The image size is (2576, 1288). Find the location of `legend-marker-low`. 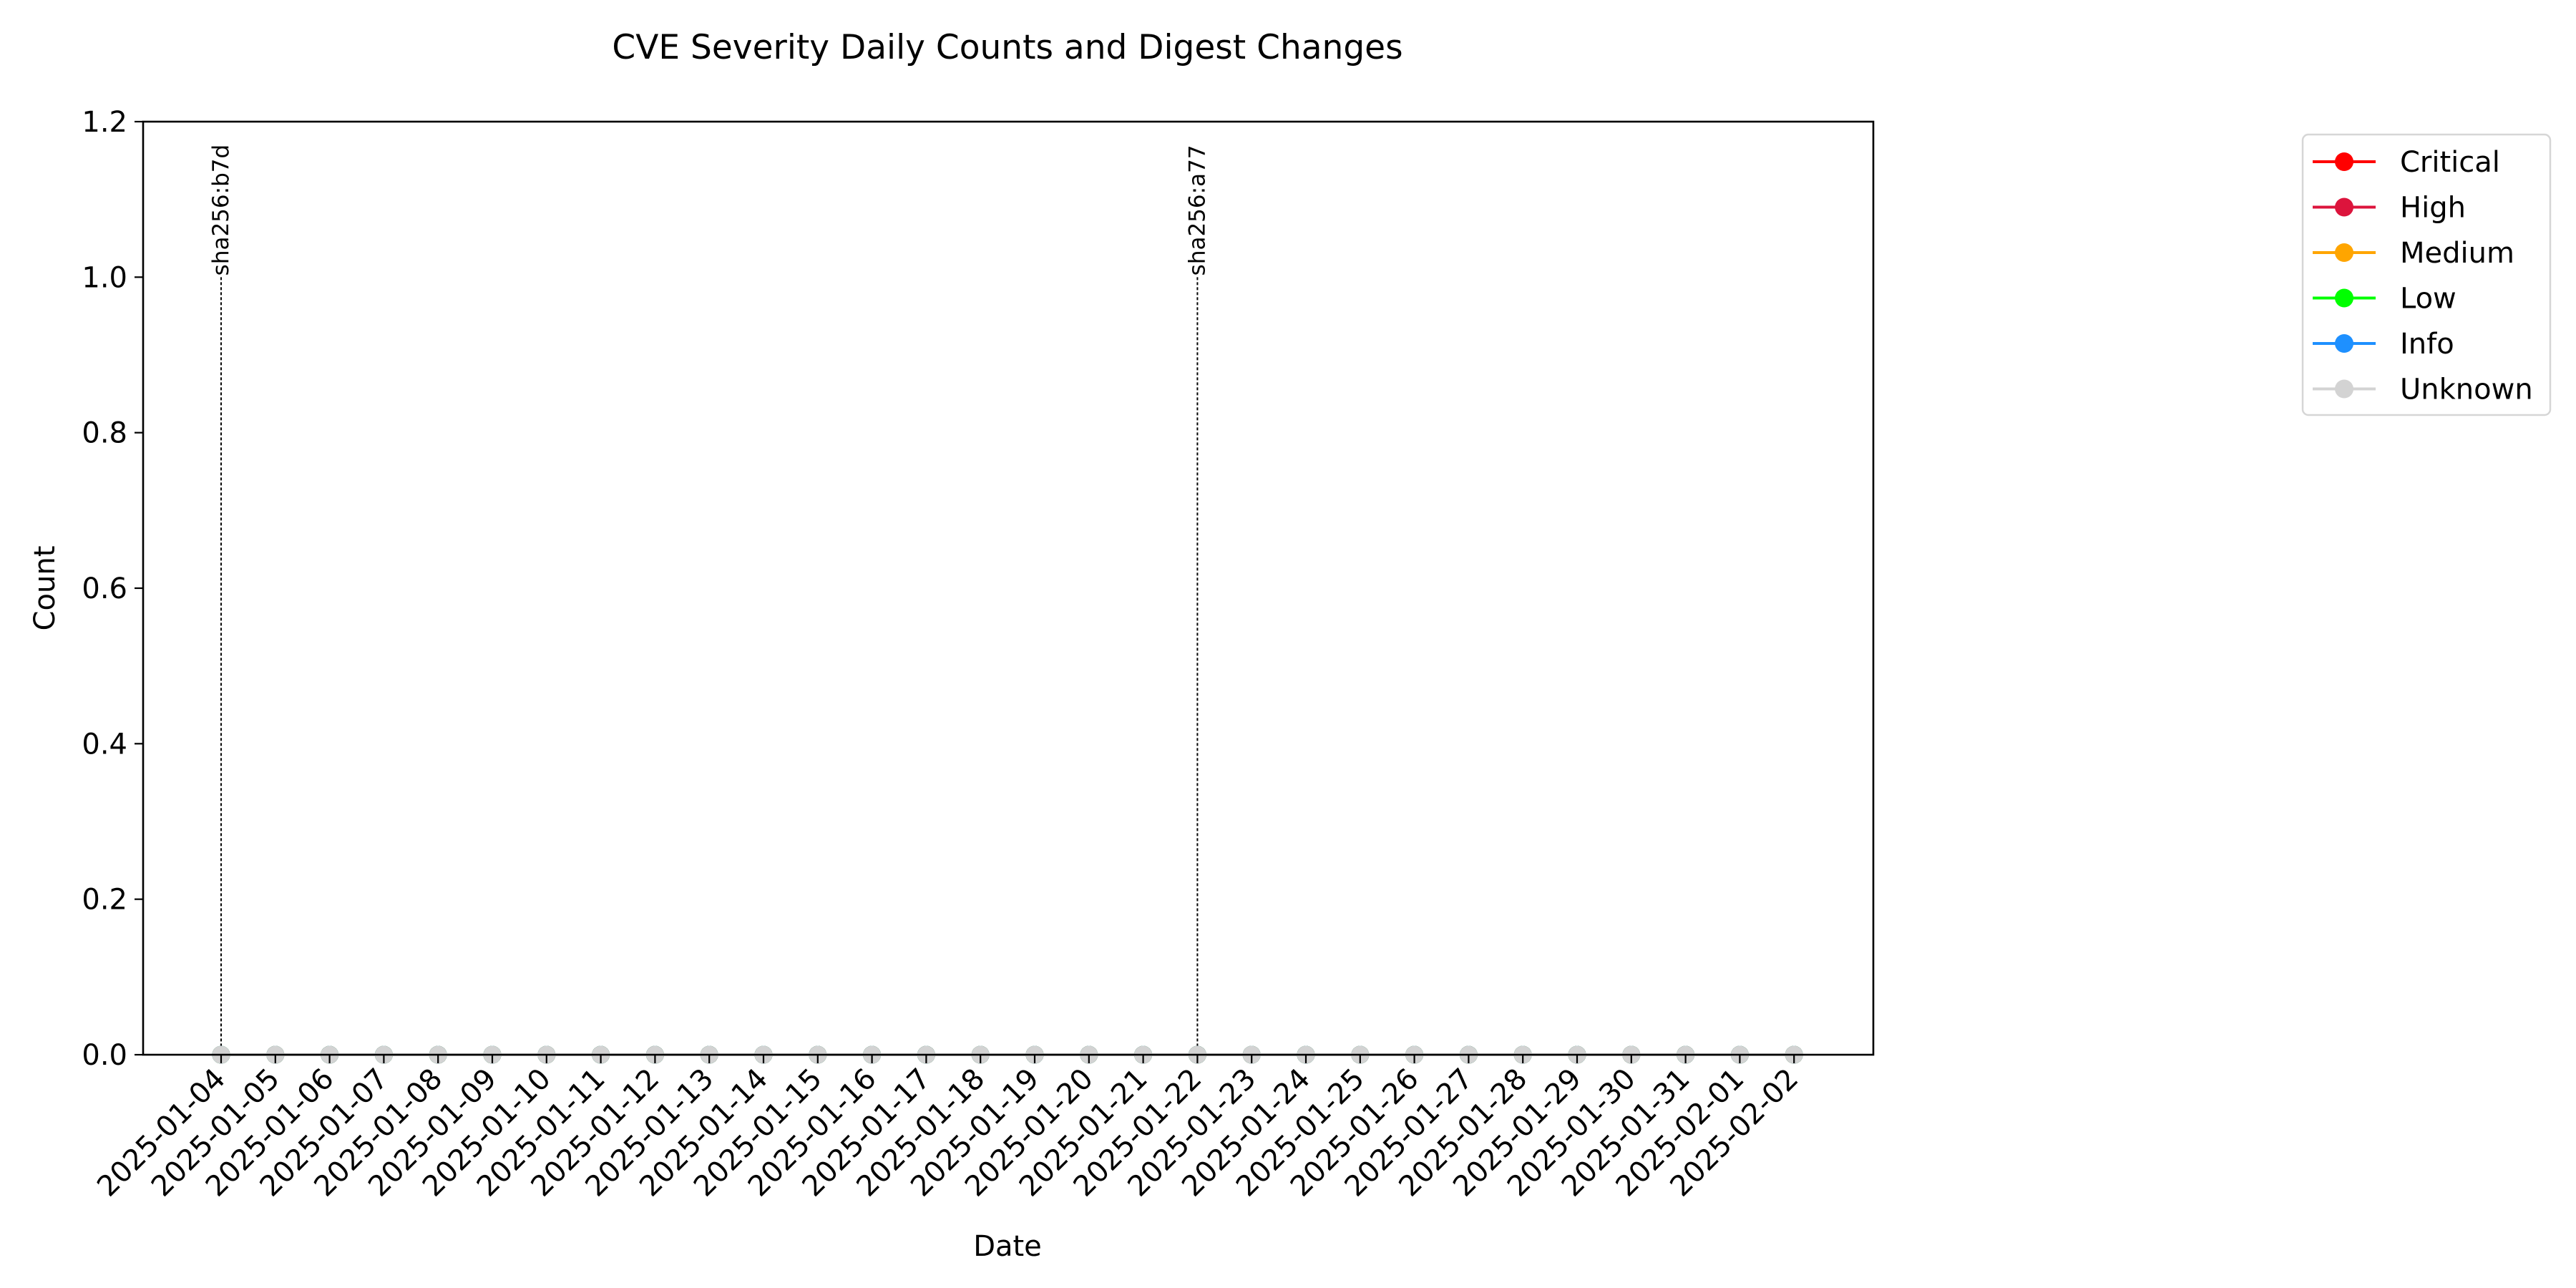

legend-marker-low is located at coordinates (2344, 298).